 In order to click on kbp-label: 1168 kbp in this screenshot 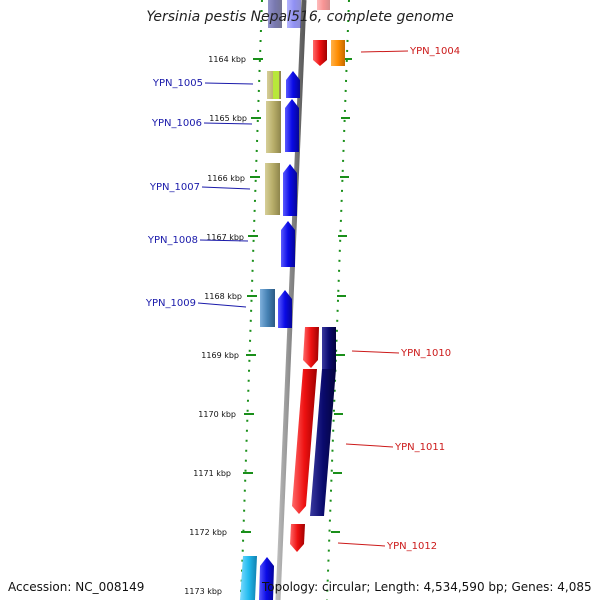, I will do `click(223, 296)`.